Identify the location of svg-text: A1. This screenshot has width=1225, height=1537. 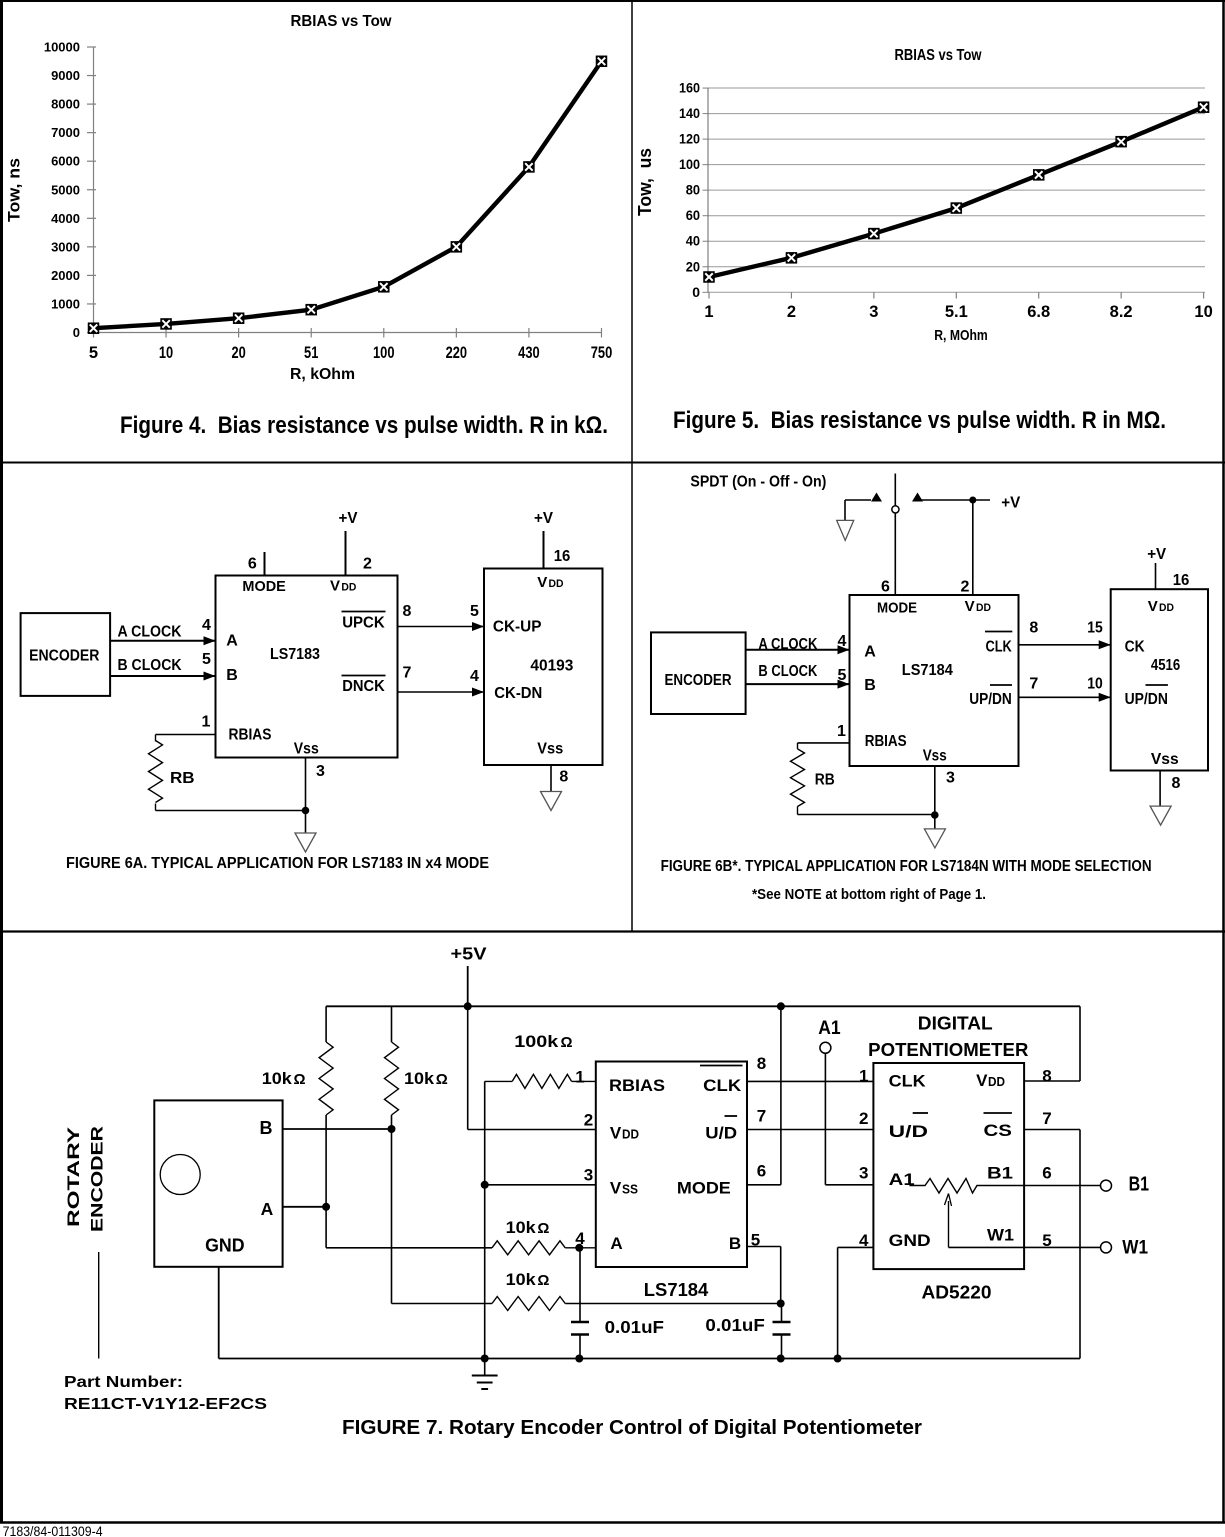
(829, 1028).